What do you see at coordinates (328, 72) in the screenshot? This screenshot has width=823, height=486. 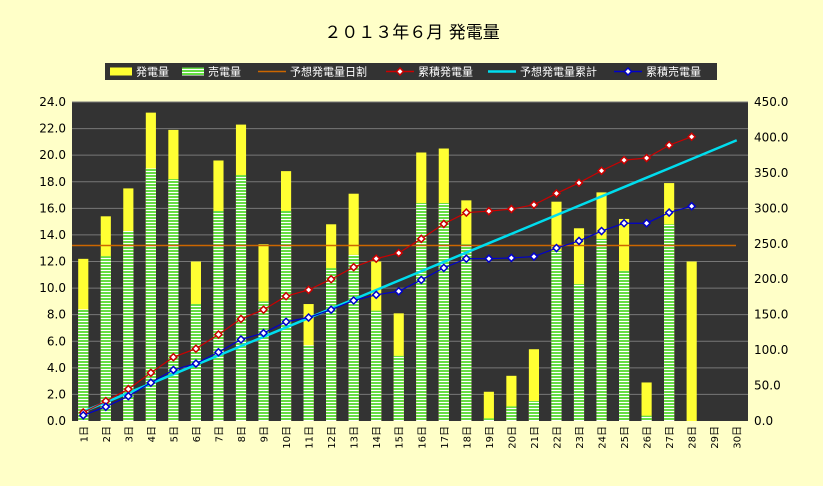 I see `legend-label: 予想発電量日割` at bounding box center [328, 72].